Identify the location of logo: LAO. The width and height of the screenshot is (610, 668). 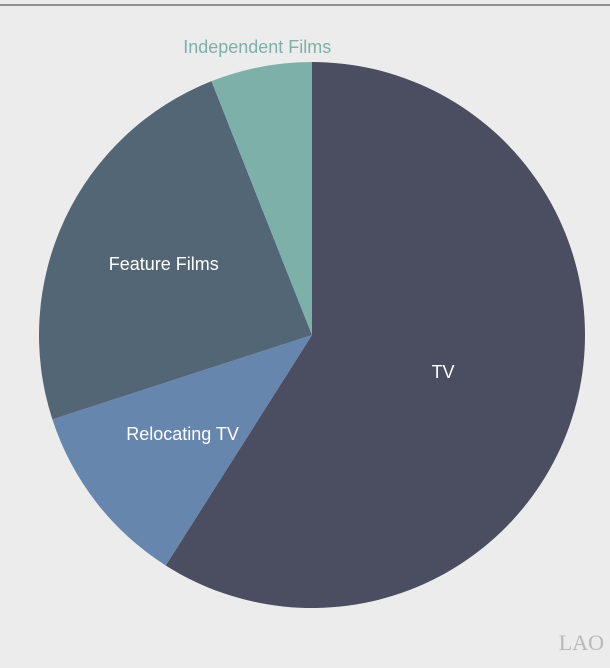
(581, 642).